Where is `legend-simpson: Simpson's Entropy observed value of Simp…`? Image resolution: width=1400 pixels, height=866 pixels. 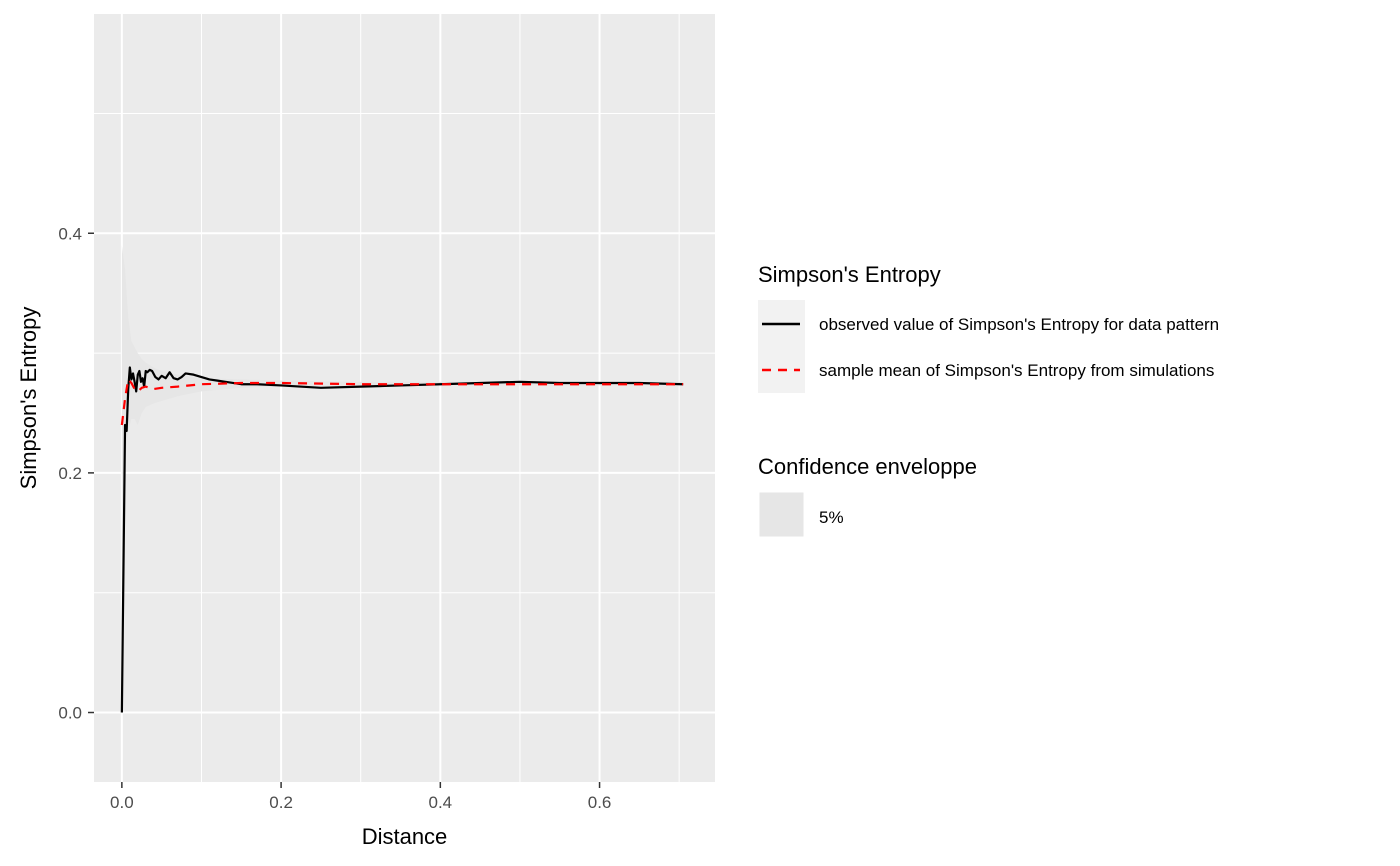
legend-simpson: Simpson's Entropy observed value of Simp… is located at coordinates (988, 327).